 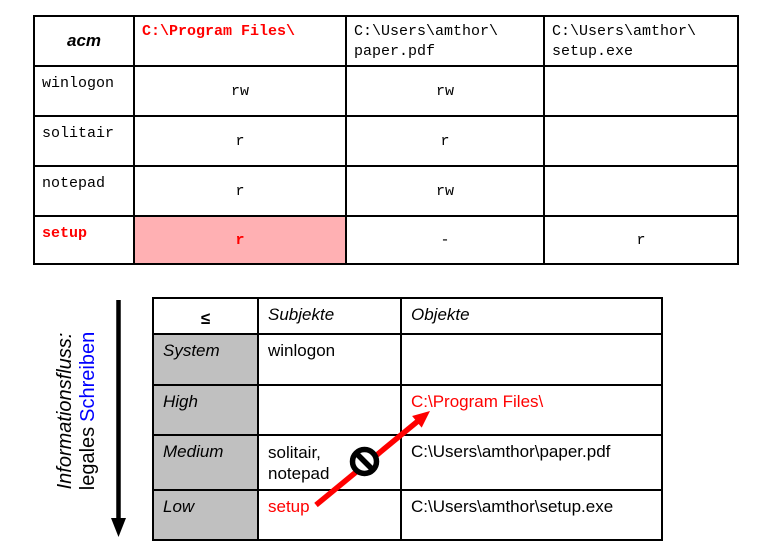 I want to click on acm-row-winlogon: winlogon rw rw, so click(x=386, y=91).